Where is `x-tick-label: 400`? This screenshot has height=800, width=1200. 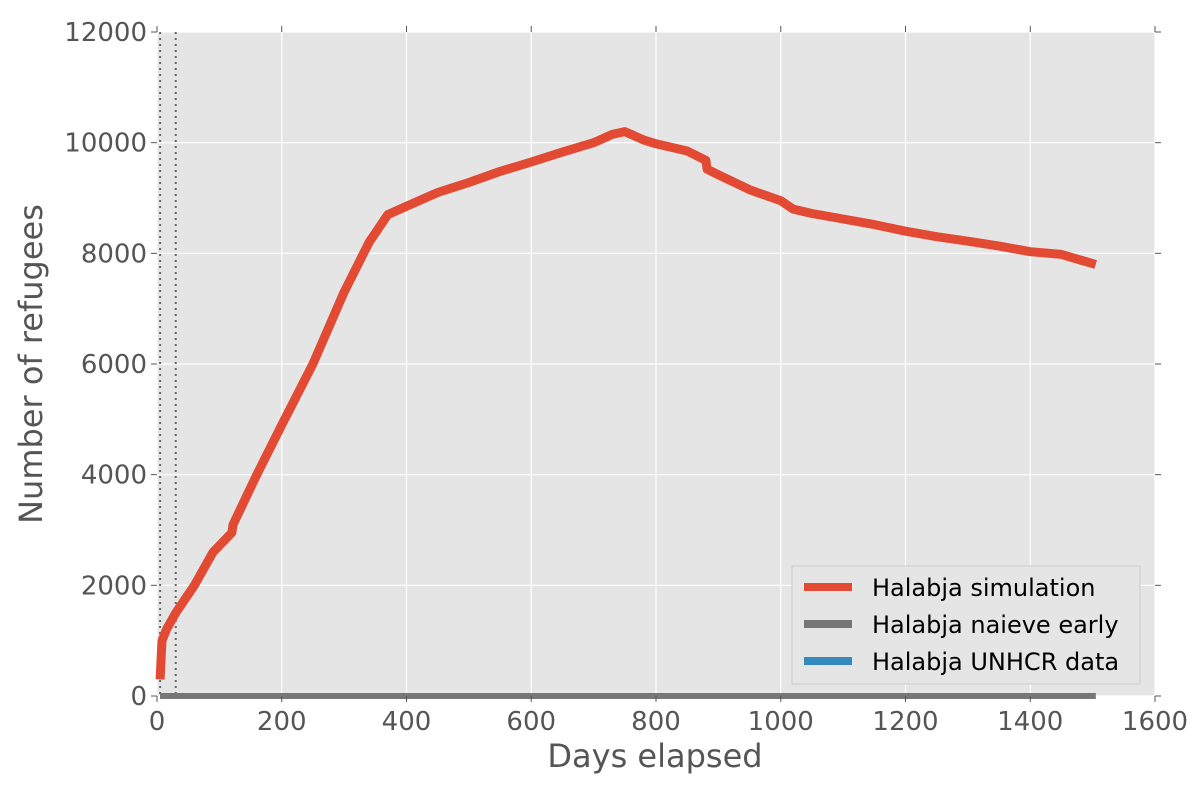 x-tick-label: 400 is located at coordinates (407, 722).